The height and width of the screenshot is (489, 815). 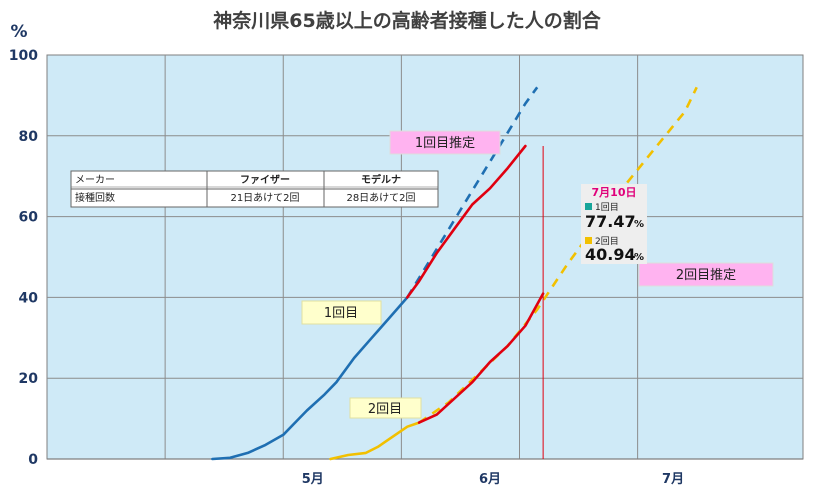 What do you see at coordinates (254, 189) in the screenshot?
I see `maker-table: メーカー ファイザー モデルナ 接種回数 21日あけて2回 28日あけて2回` at bounding box center [254, 189].